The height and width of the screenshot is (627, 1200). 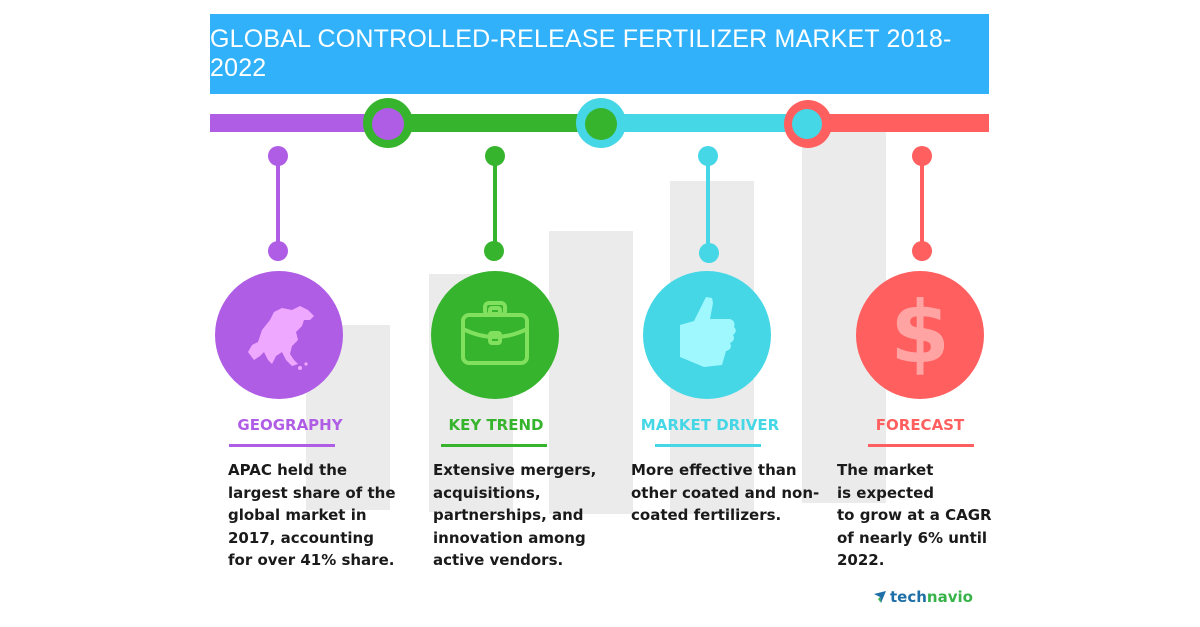 I want to click on stem-line-market-driver, so click(x=708, y=203).